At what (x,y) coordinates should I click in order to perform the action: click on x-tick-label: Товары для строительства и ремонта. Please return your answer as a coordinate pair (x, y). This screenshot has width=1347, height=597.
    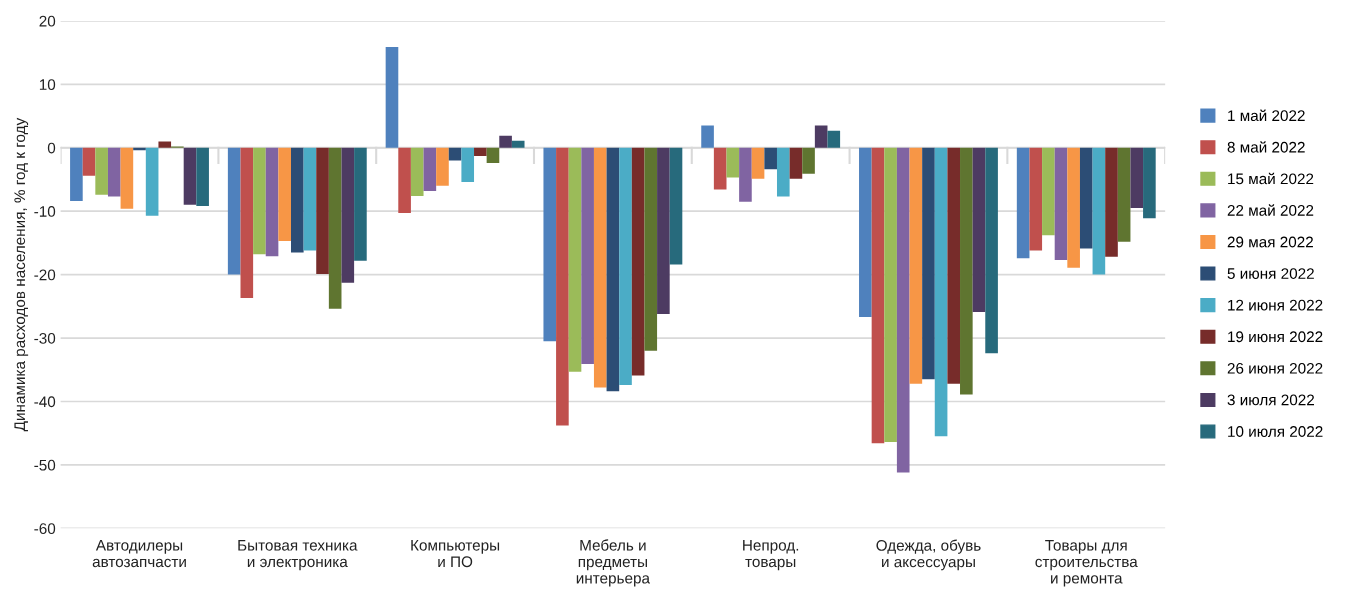
    Looking at the image, I should click on (1086, 563).